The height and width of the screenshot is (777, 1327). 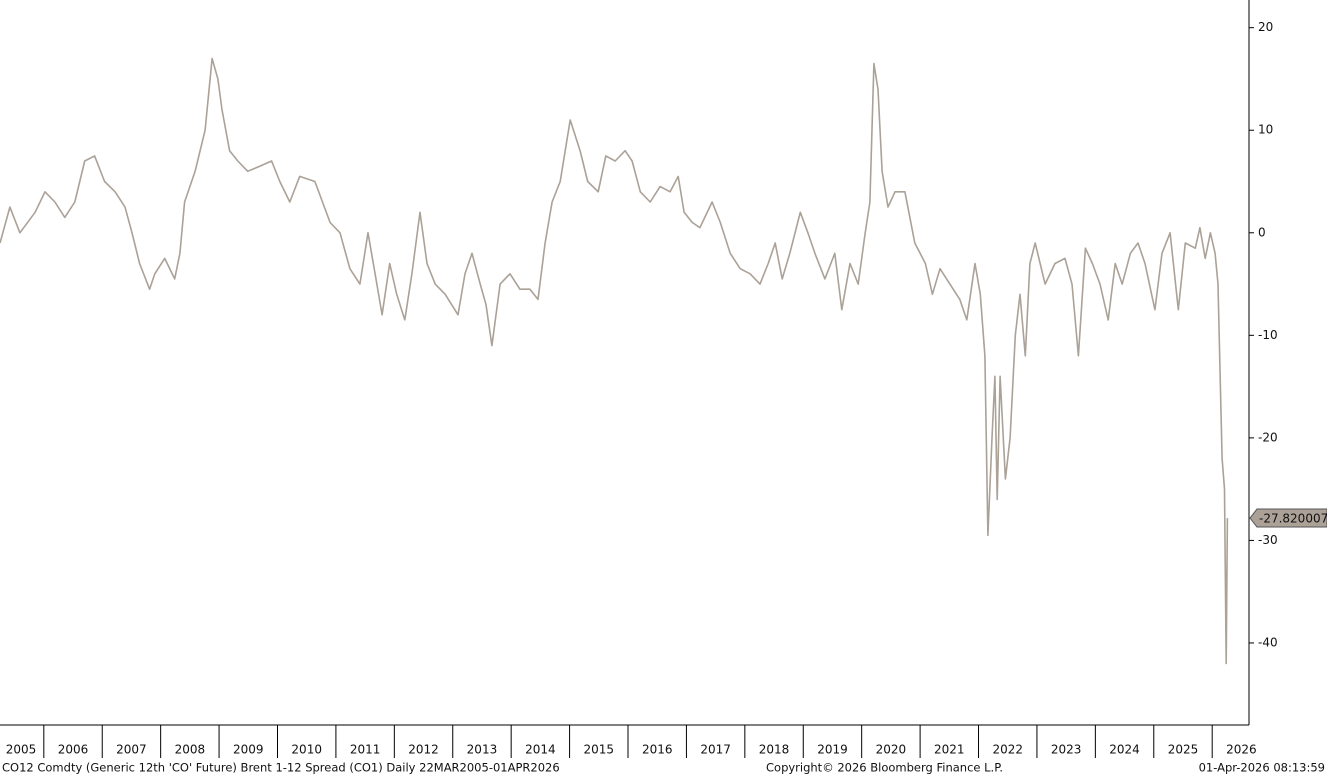 What do you see at coordinates (1262, 768) in the screenshot?
I see `timestamp: 01-Apr-2026 08:13:59` at bounding box center [1262, 768].